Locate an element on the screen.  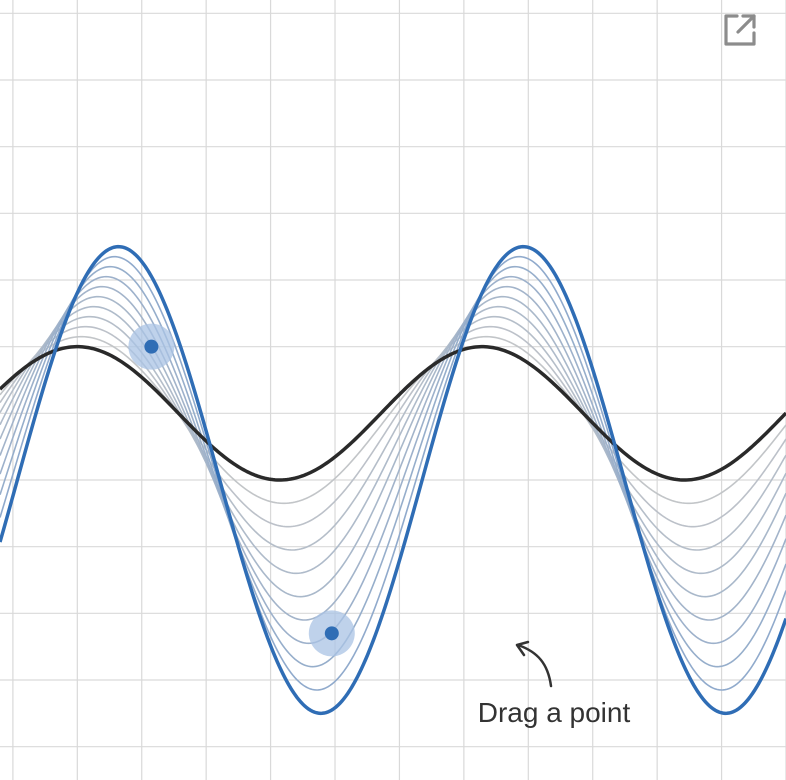
expand-external-icon is located at coordinates (740, 30).